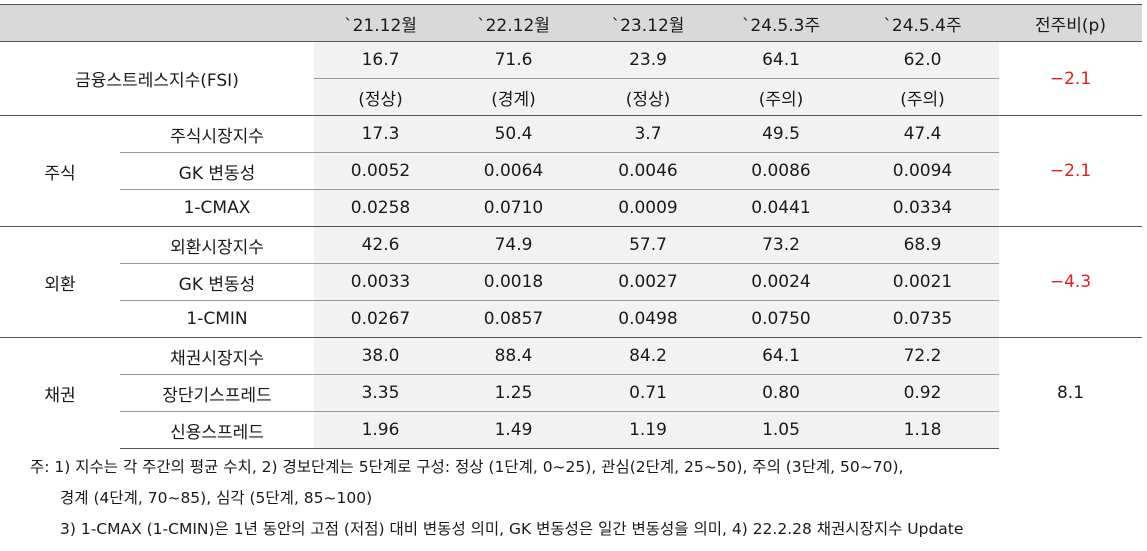  I want to click on footnote-line: 경계 (4단계, 70~85), 심각 (5단계, 85~100), so click(216, 498).